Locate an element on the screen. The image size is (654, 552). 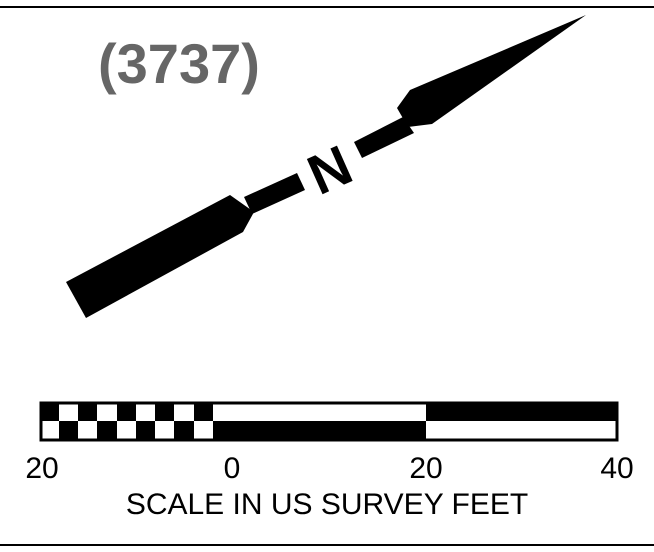
scale-tick-label: 0 is located at coordinates (232, 468).